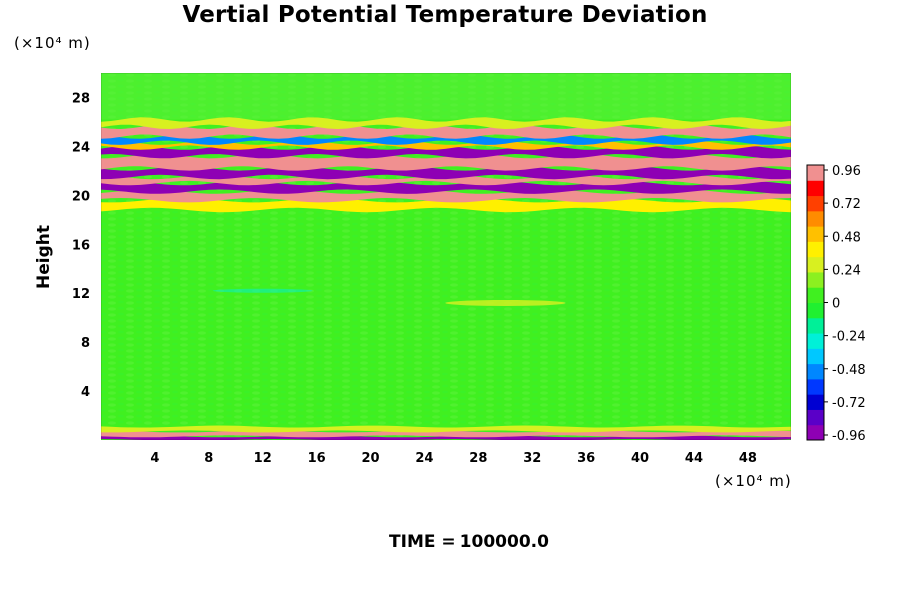 This screenshot has width=900, height=600. What do you see at coordinates (446, 96) in the screenshot?
I see `heatmap-upper-zone` at bounding box center [446, 96].